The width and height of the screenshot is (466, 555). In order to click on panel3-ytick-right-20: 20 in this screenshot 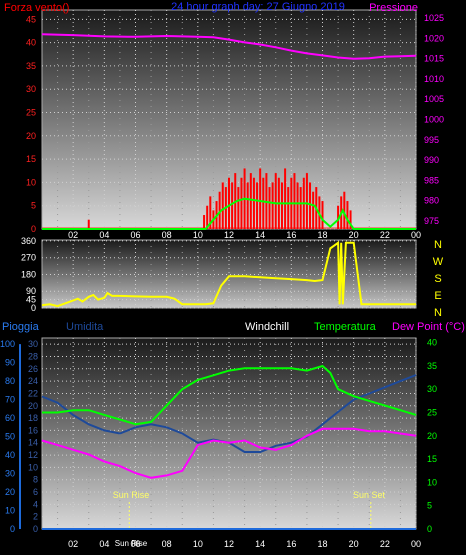, I will do `click(432, 436)`.